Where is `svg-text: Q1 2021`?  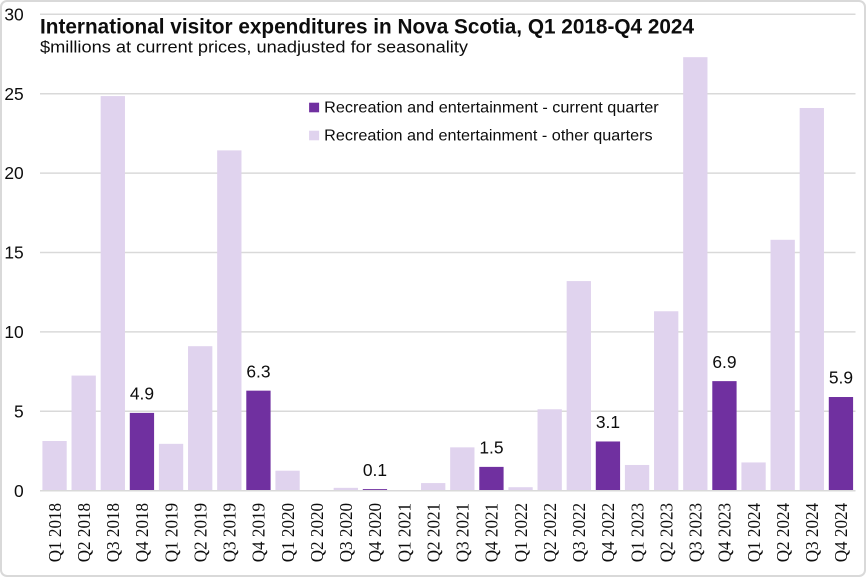
svg-text: Q1 2021 is located at coordinates (404, 532).